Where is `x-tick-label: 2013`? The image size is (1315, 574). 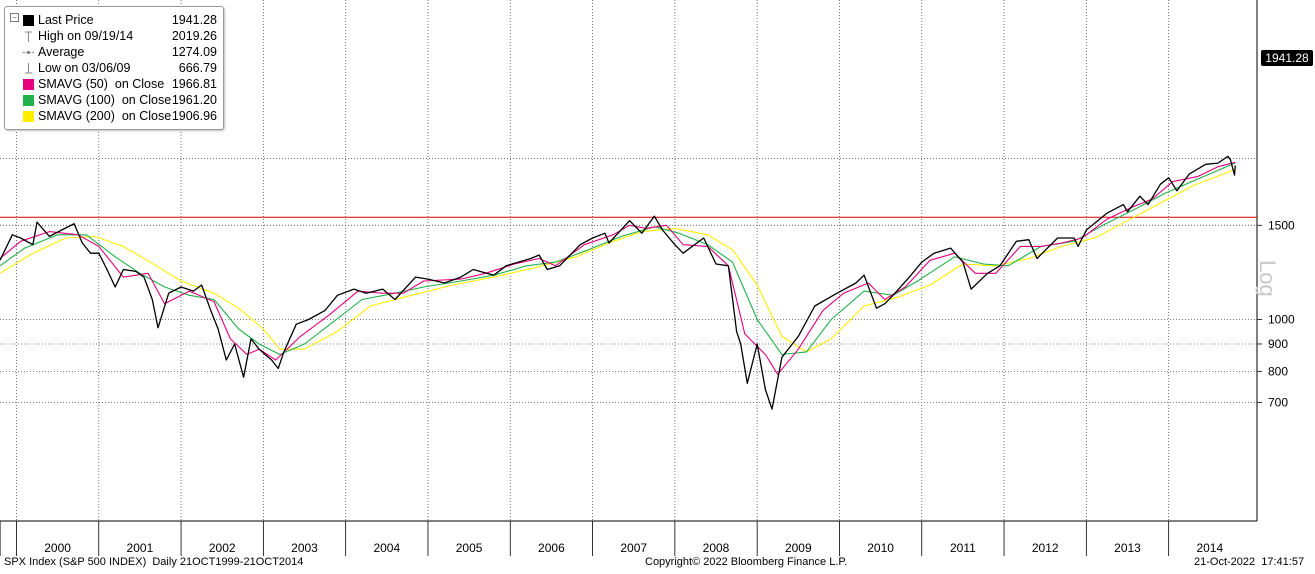 x-tick-label: 2013 is located at coordinates (1127, 548).